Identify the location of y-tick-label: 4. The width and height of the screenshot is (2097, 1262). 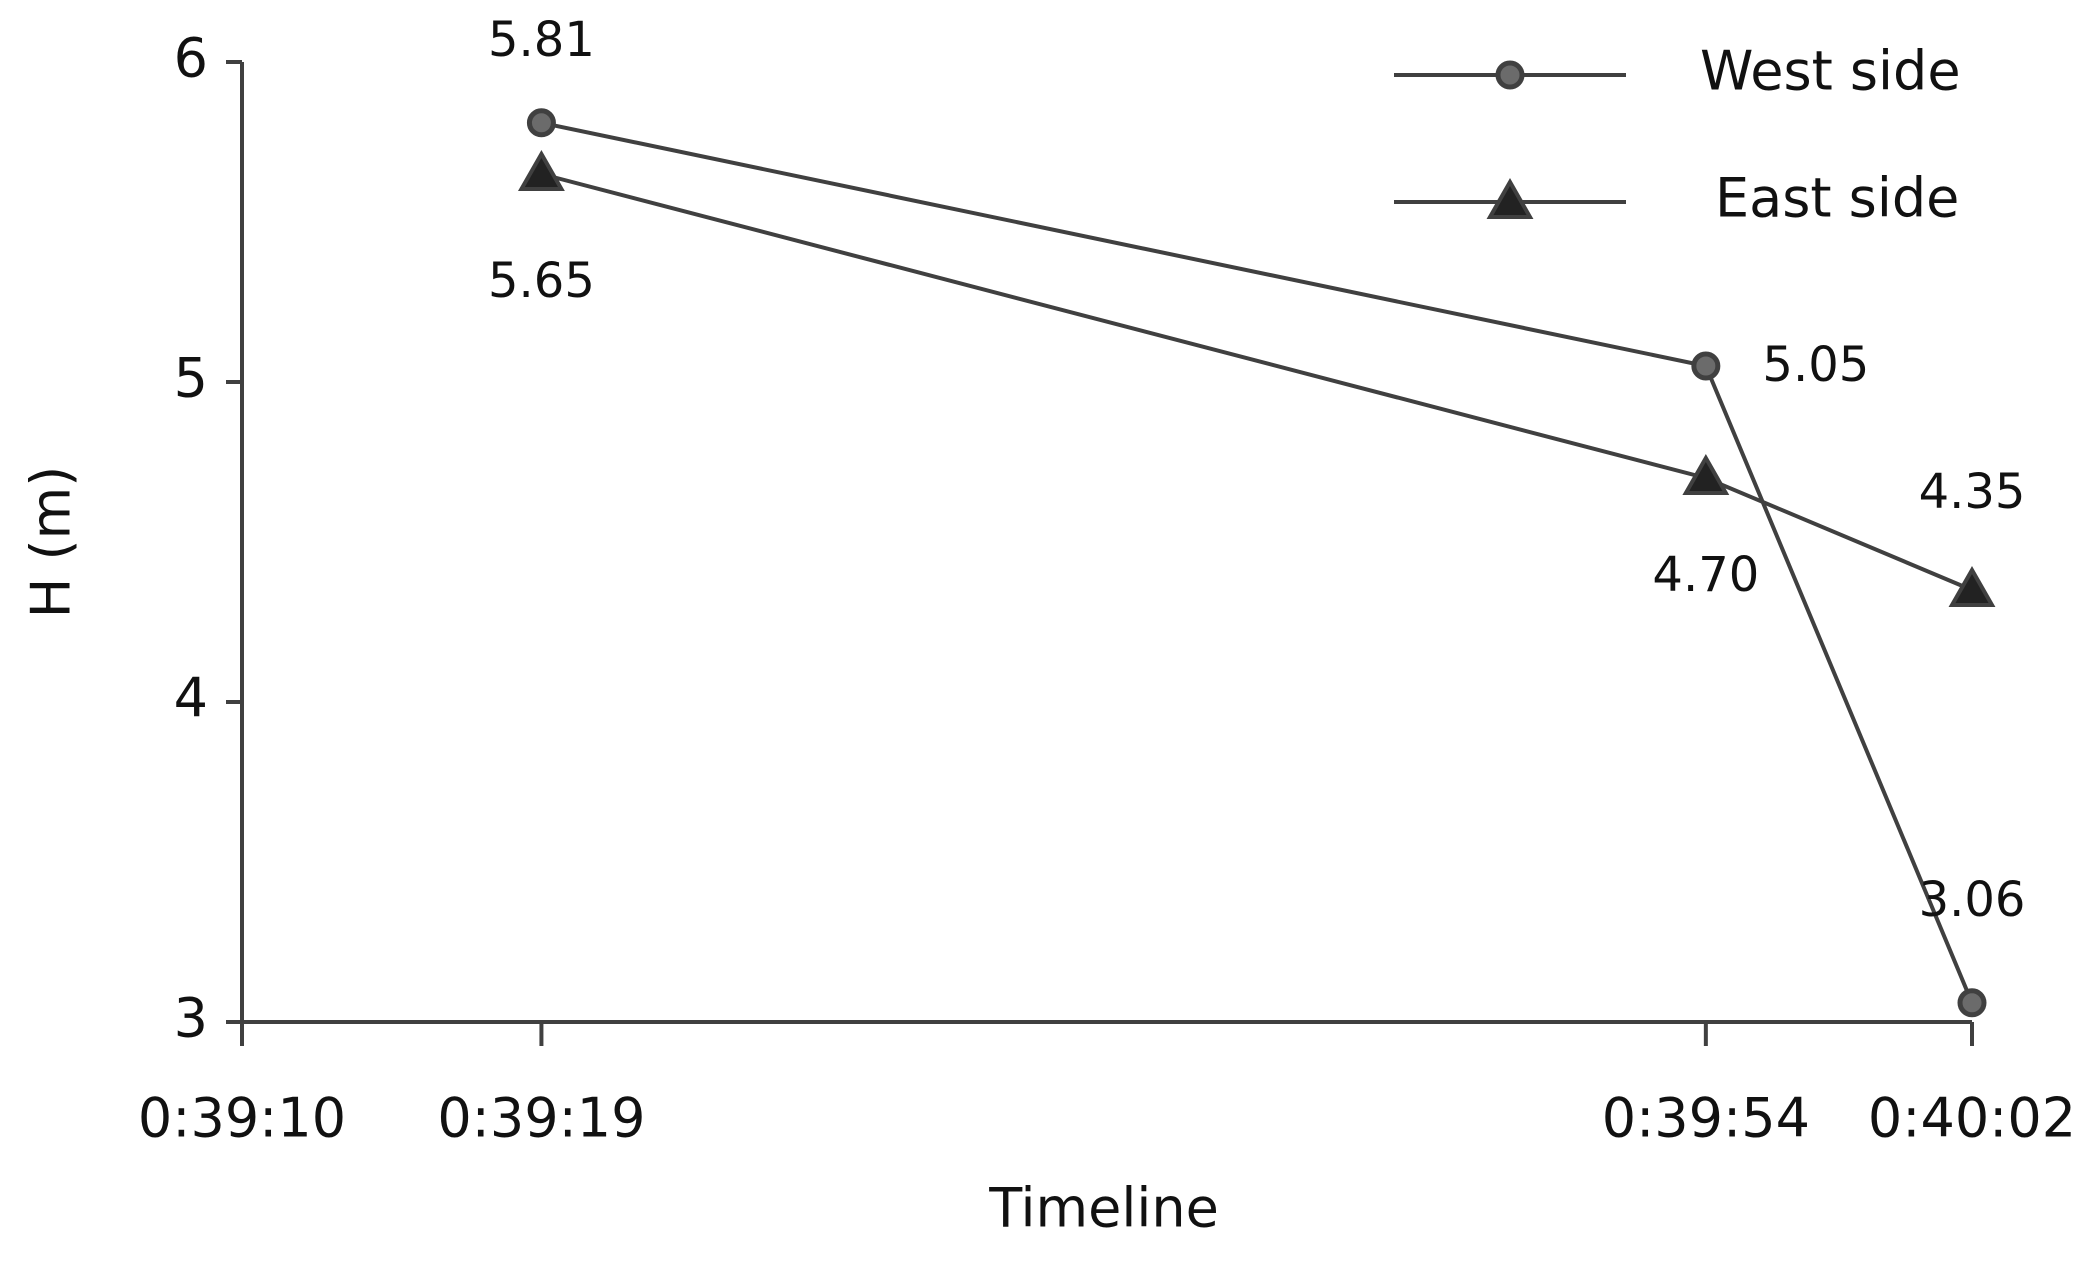
(191, 698).